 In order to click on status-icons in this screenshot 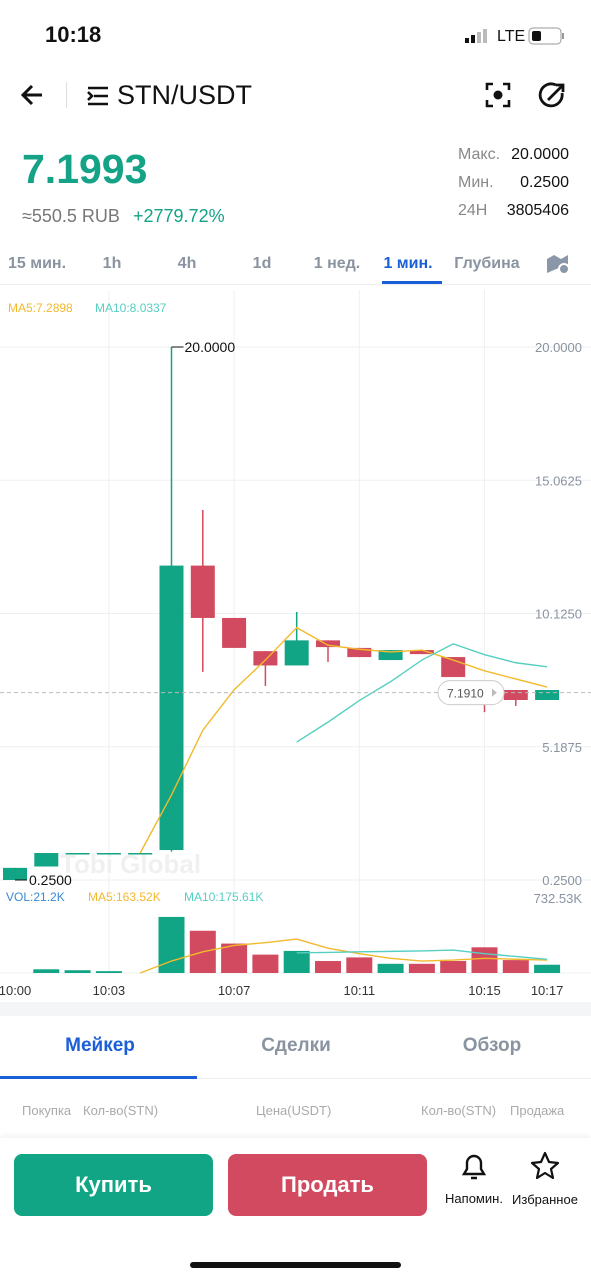, I will do `click(514, 36)`.